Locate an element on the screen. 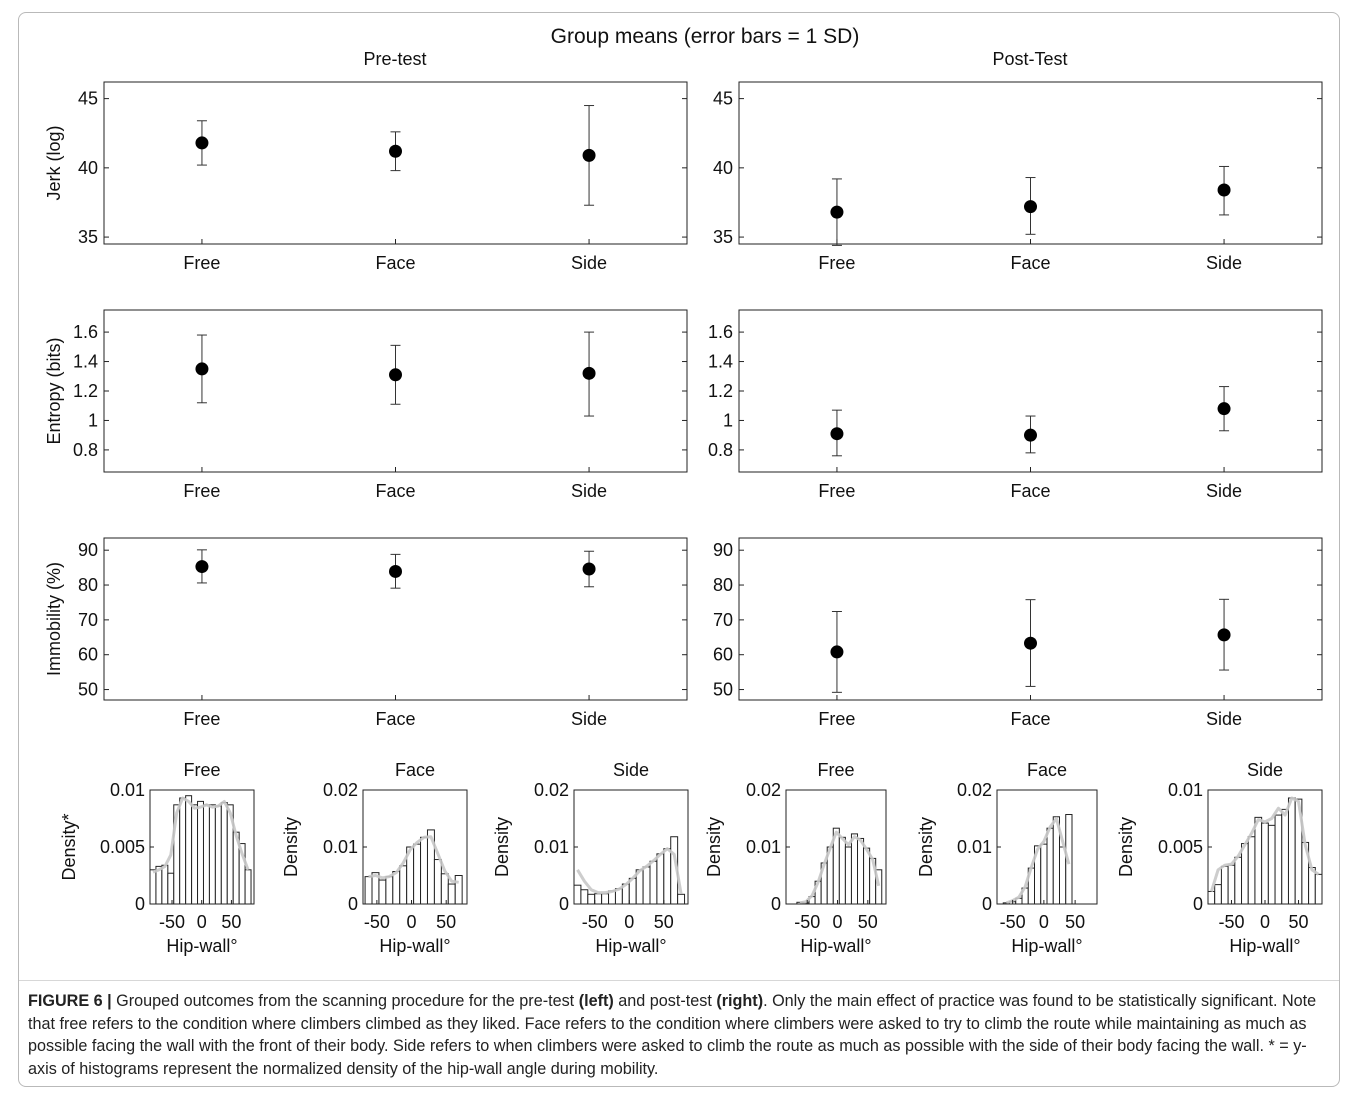 Image resolution: width=1358 pixels, height=1099 pixels. hist-post-face-xtick-label: 0 is located at coordinates (1044, 922).